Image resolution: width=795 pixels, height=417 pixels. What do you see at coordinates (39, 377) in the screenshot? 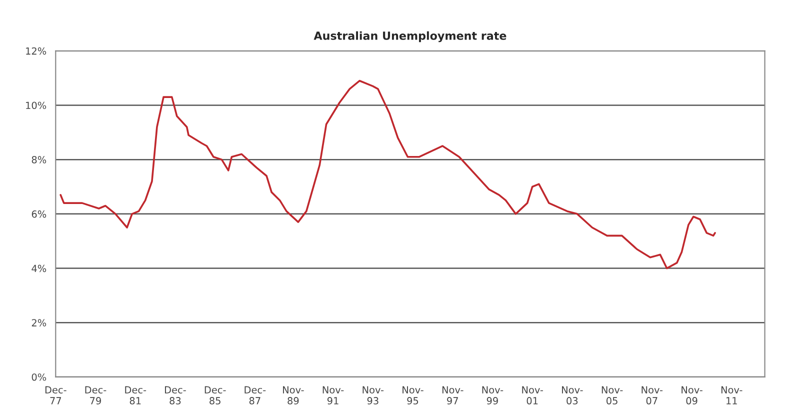
I see `y-tick-label: 0%` at bounding box center [39, 377].